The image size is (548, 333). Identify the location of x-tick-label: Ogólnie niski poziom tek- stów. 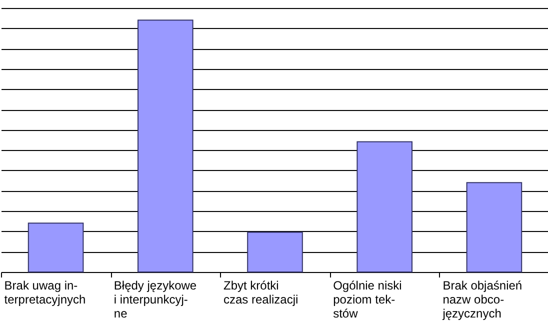
(367, 299).